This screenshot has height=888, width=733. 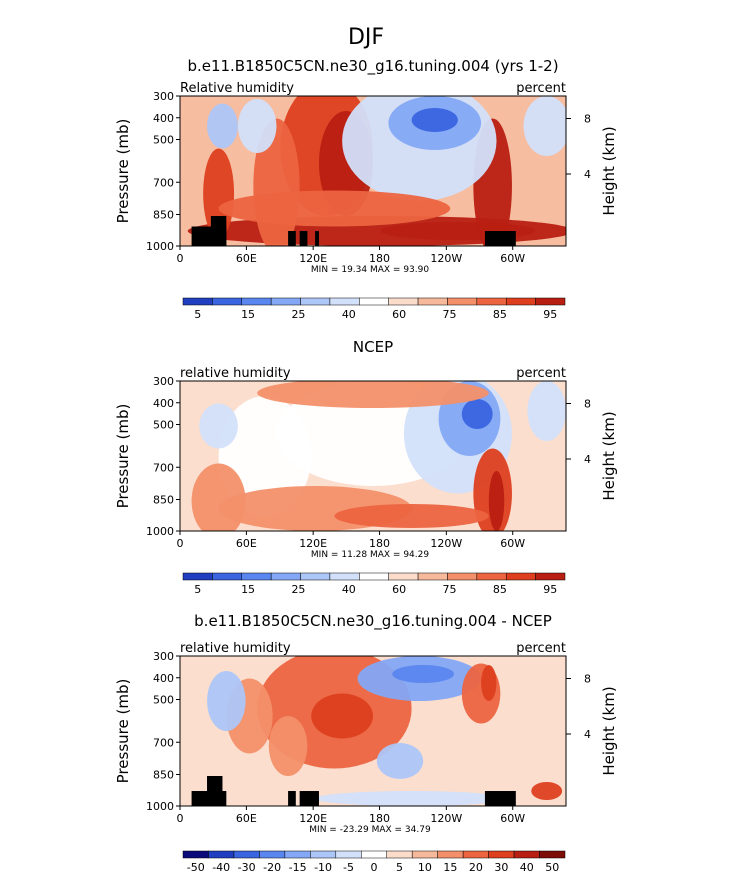 I want to click on y-axis-title-right: Height (km), so click(x=609, y=730).